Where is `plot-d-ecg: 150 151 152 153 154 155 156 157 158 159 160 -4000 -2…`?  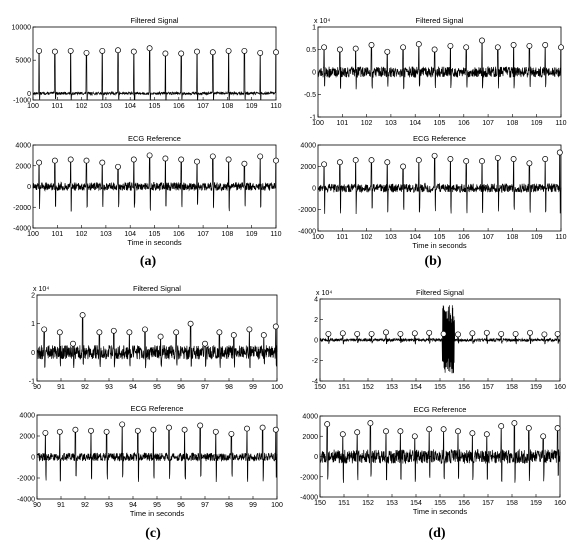 plot-d-ecg: 150 151 152 153 154 155 156 157 158 159 160 -4000 -2… is located at coordinates (433, 460).